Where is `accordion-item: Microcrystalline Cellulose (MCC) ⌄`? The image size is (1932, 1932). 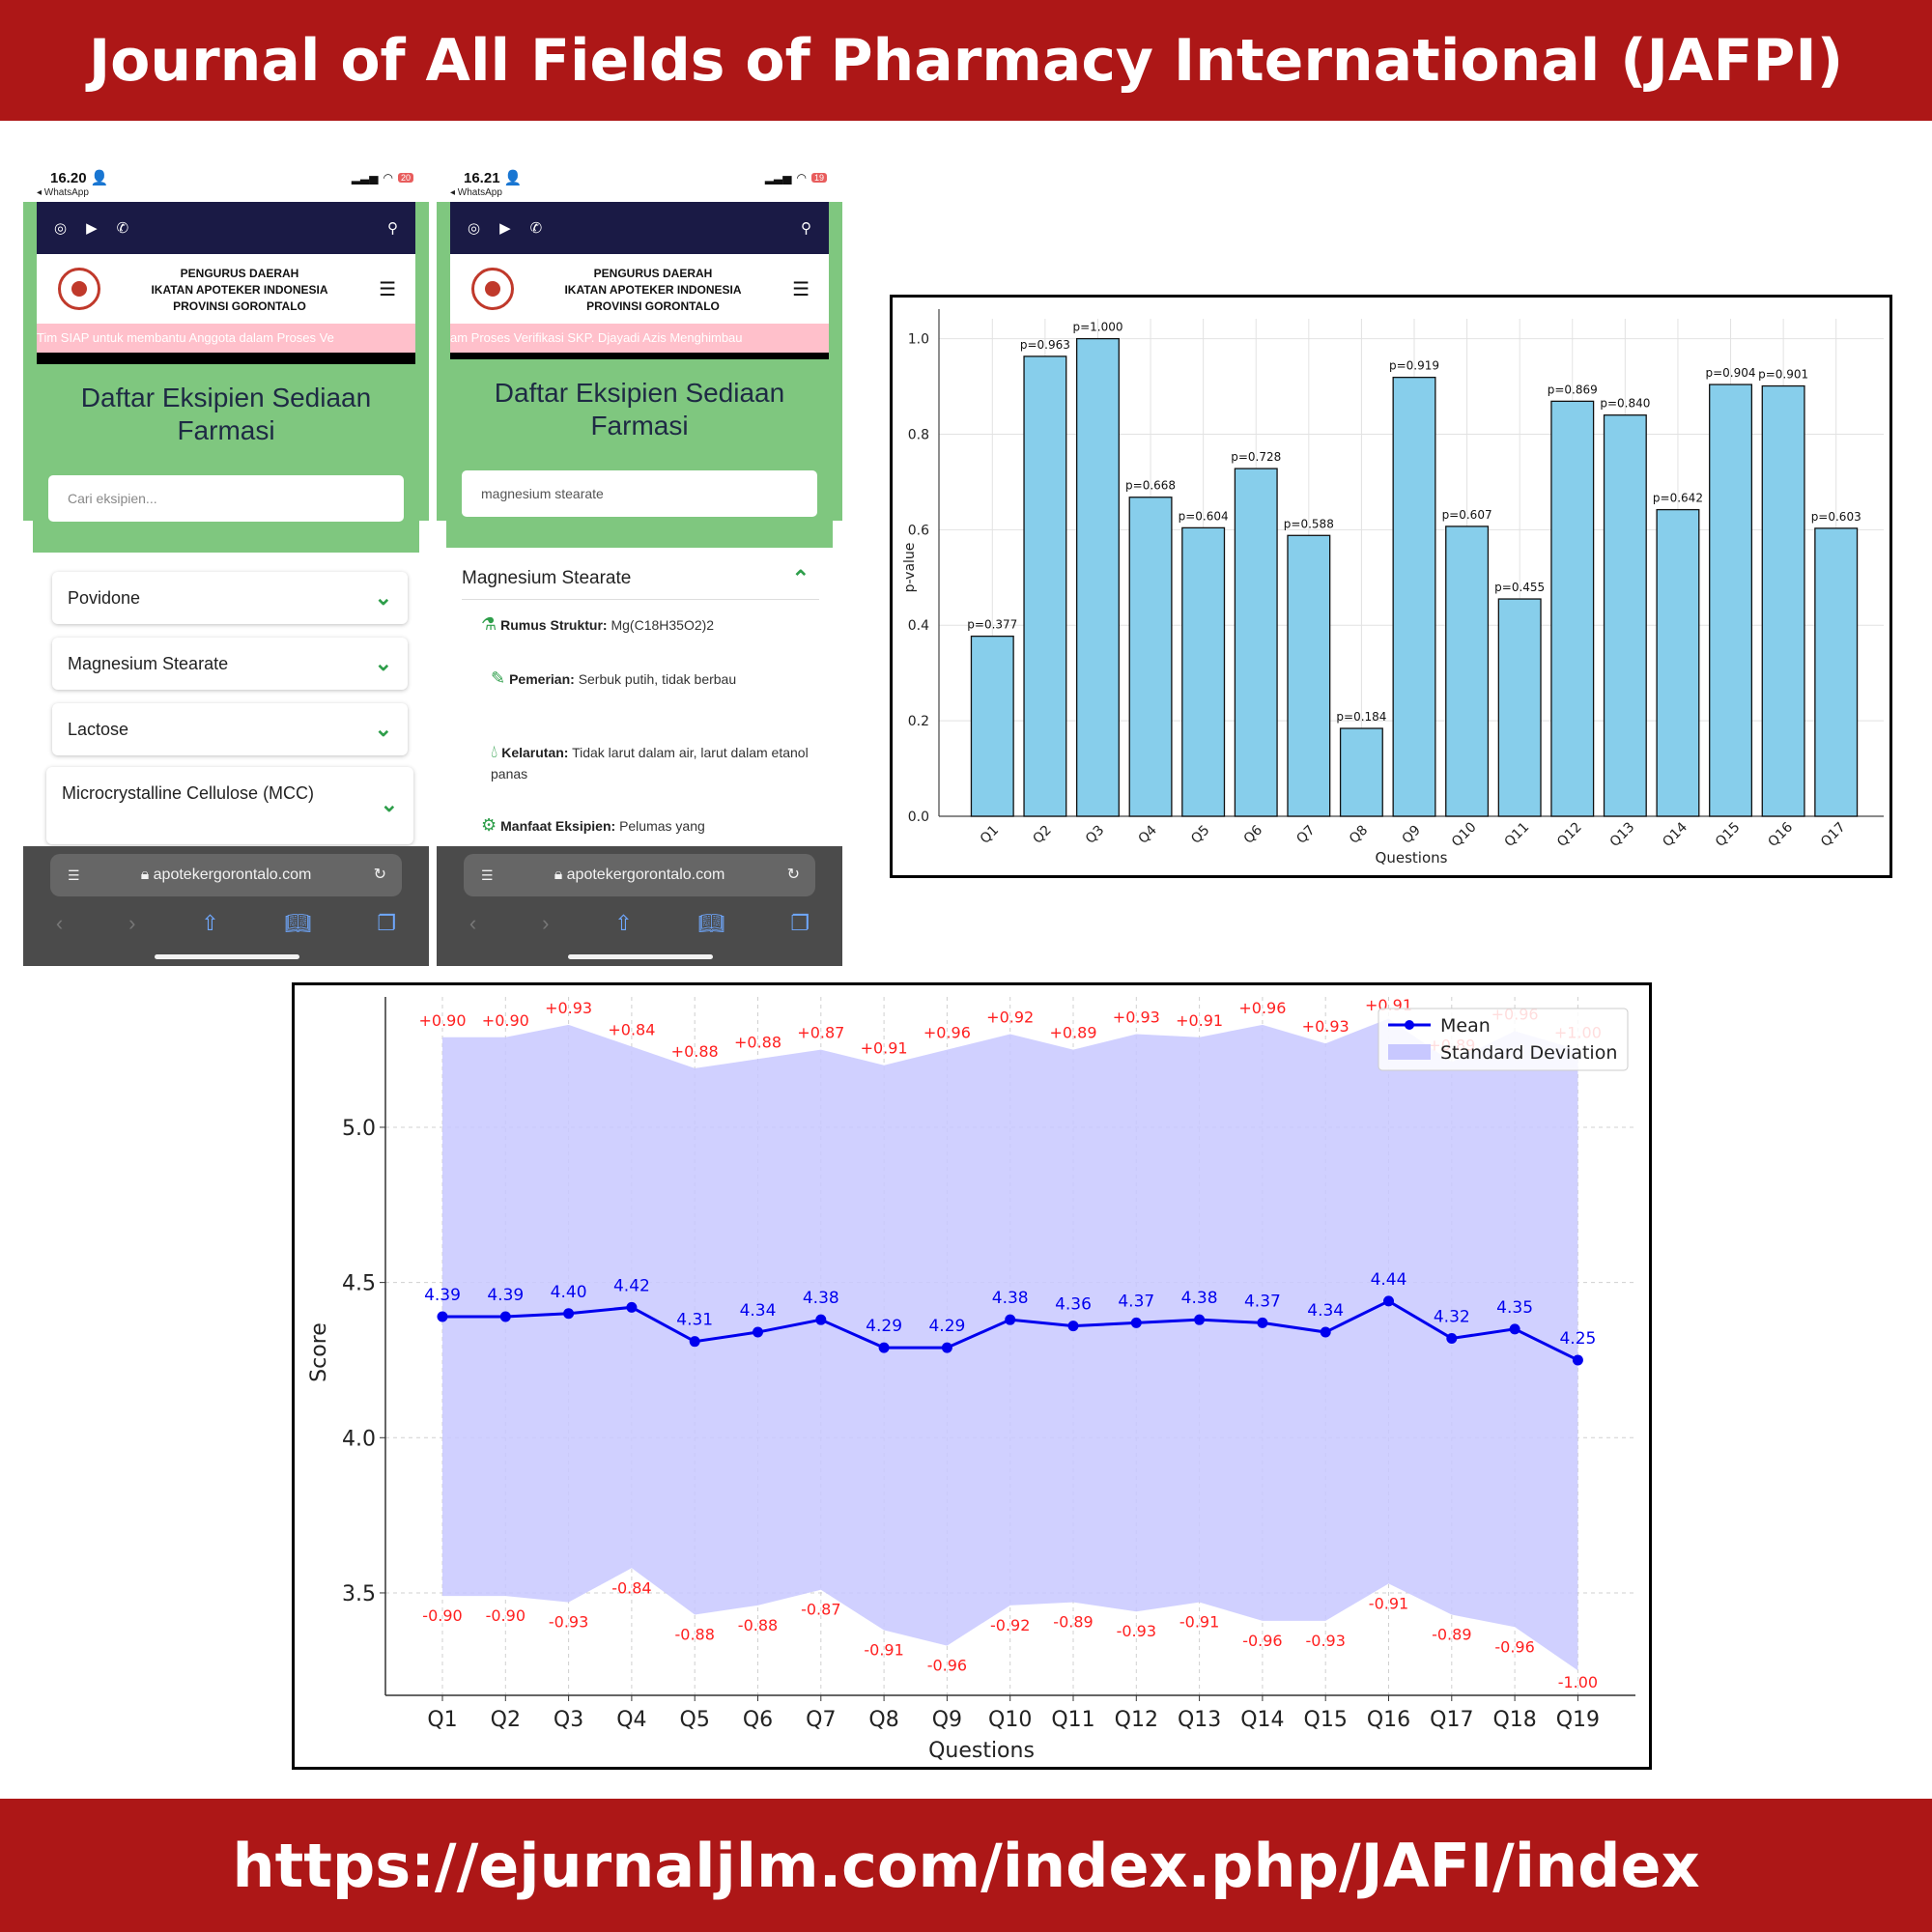
accordion-item: Microcrystalline Cellulose (MCC) ⌄ is located at coordinates (229, 805).